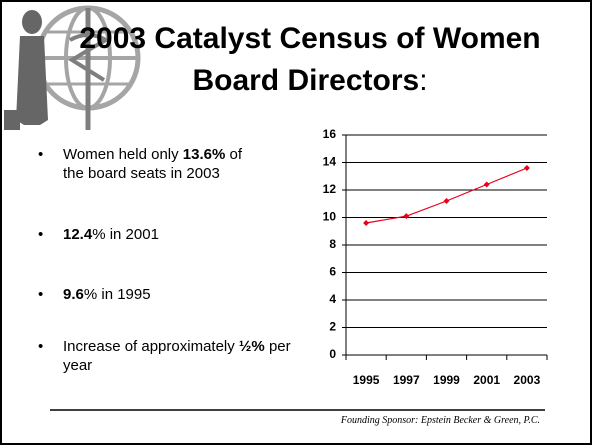  I want to click on y-tick-label: 4, so click(332, 299).